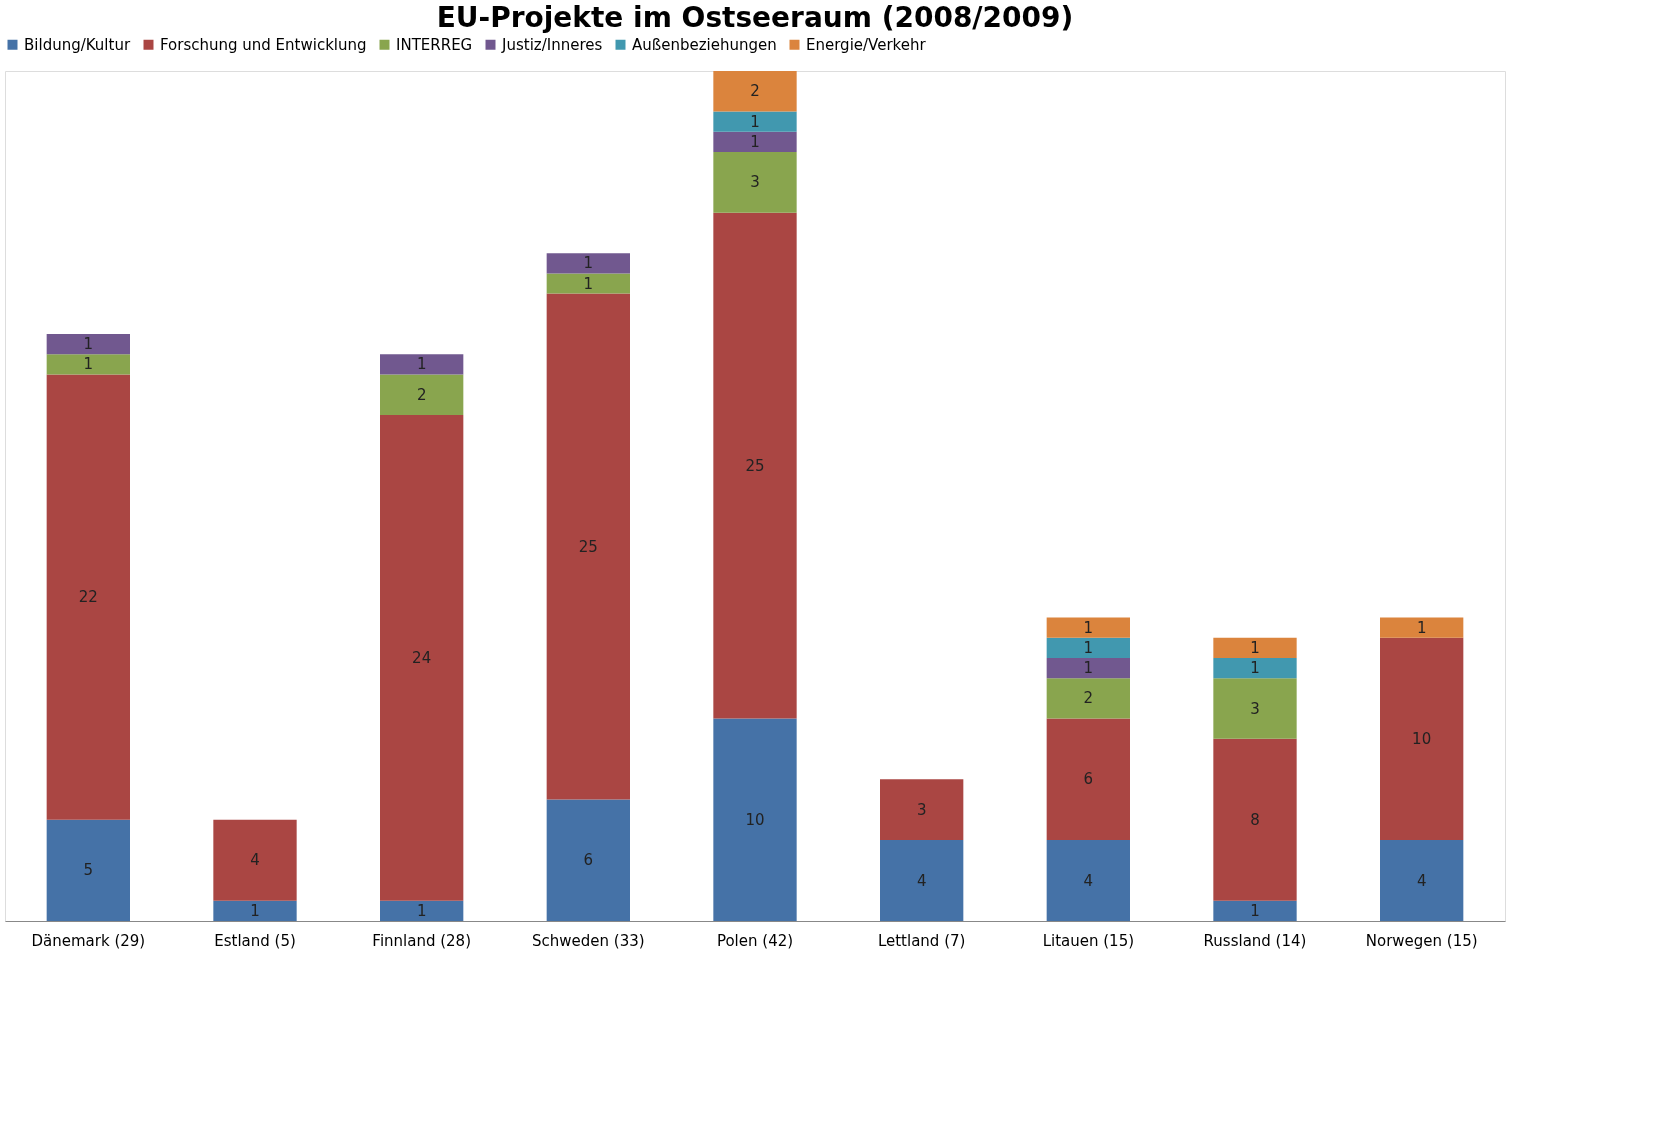  Describe the element at coordinates (1088, 940) in the screenshot. I see `x-tick-label: Litauen (15)` at that location.